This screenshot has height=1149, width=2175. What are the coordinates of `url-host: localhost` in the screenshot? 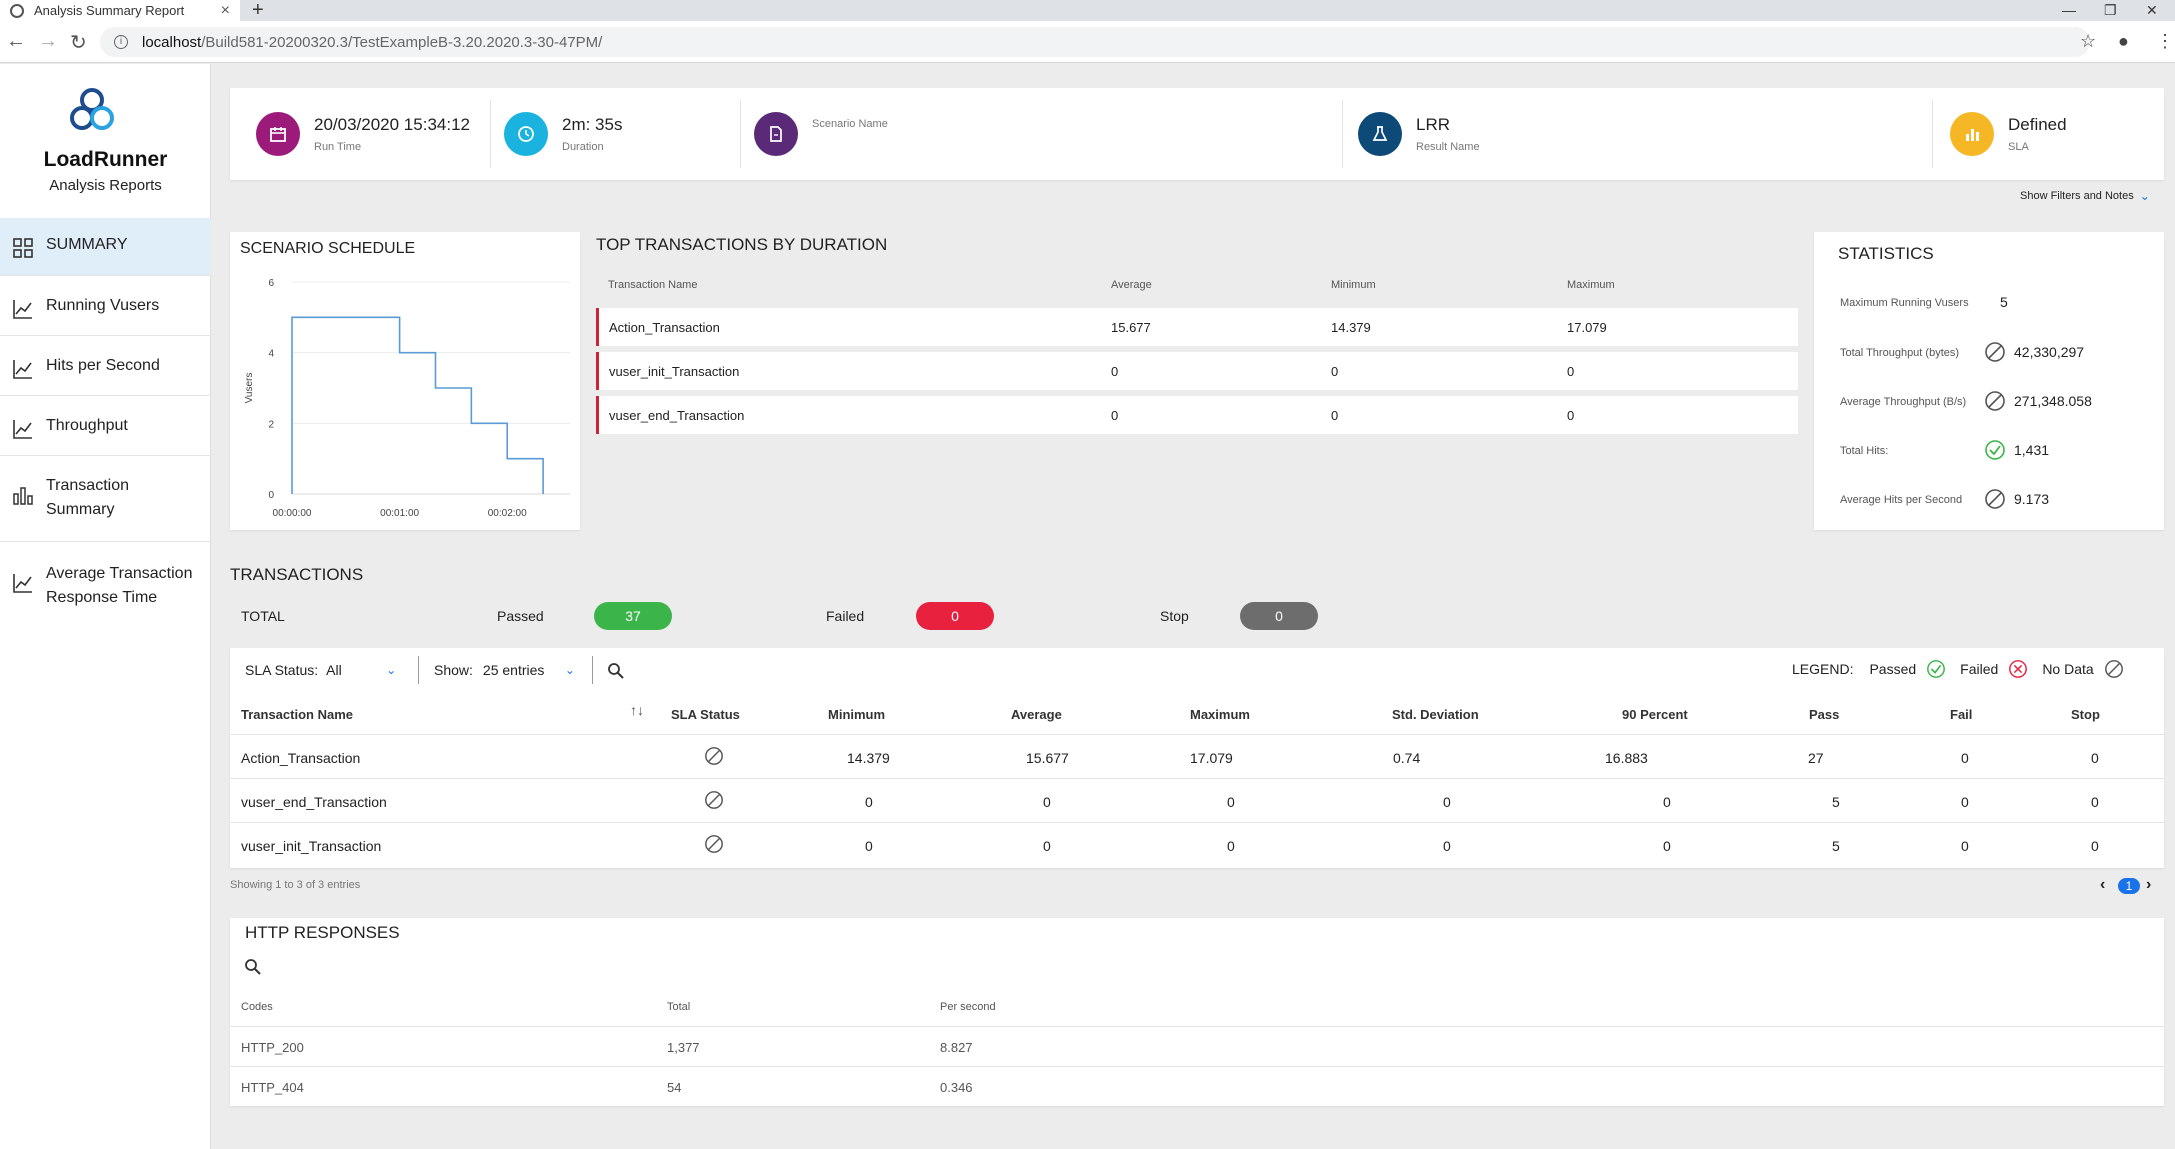 It's located at (172, 42).